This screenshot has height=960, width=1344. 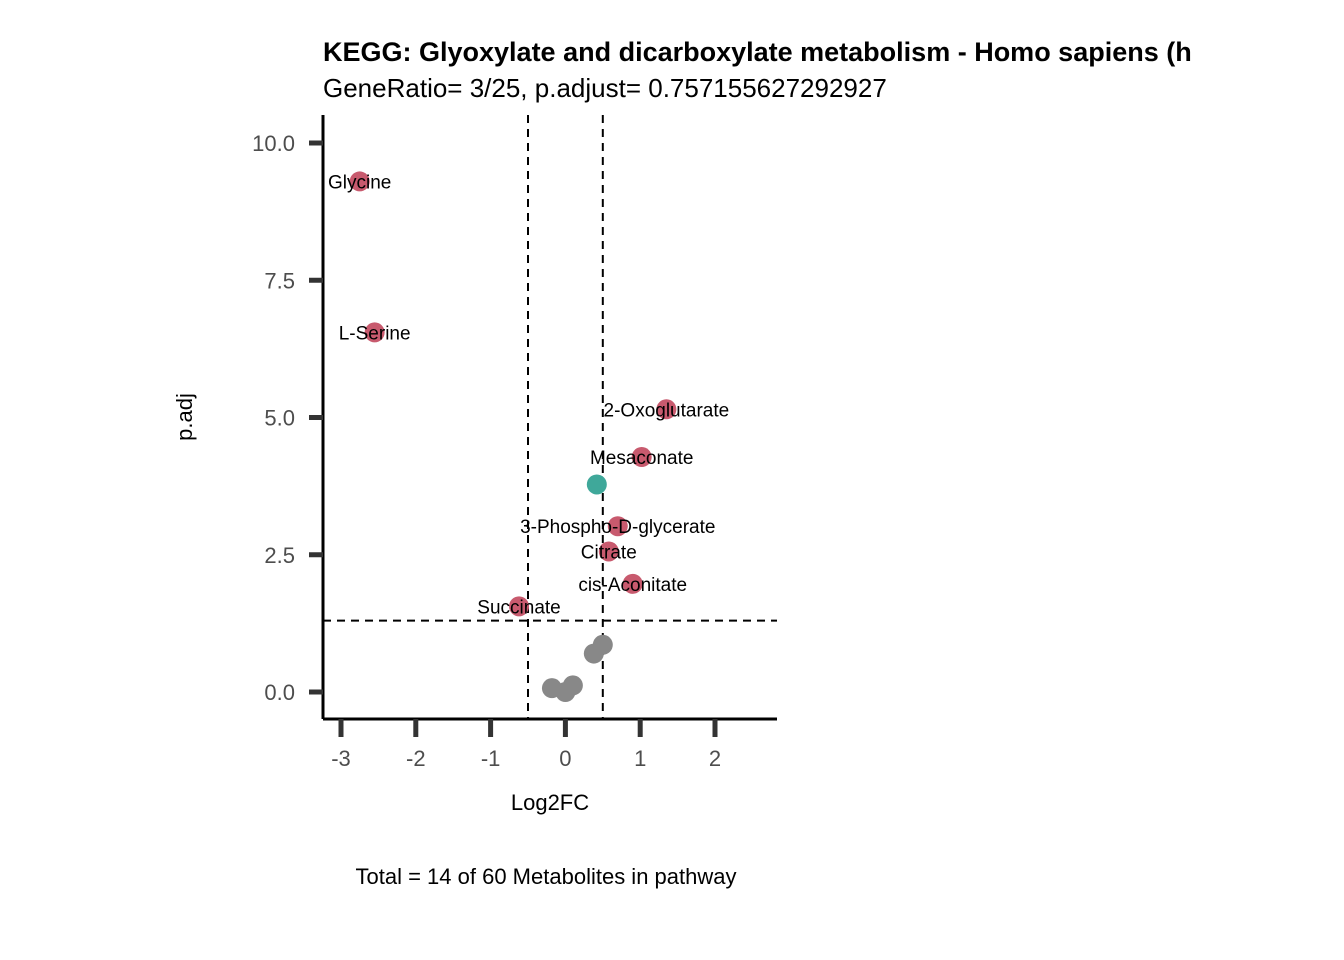 I want to click on point-label: Succinate, so click(x=518, y=607).